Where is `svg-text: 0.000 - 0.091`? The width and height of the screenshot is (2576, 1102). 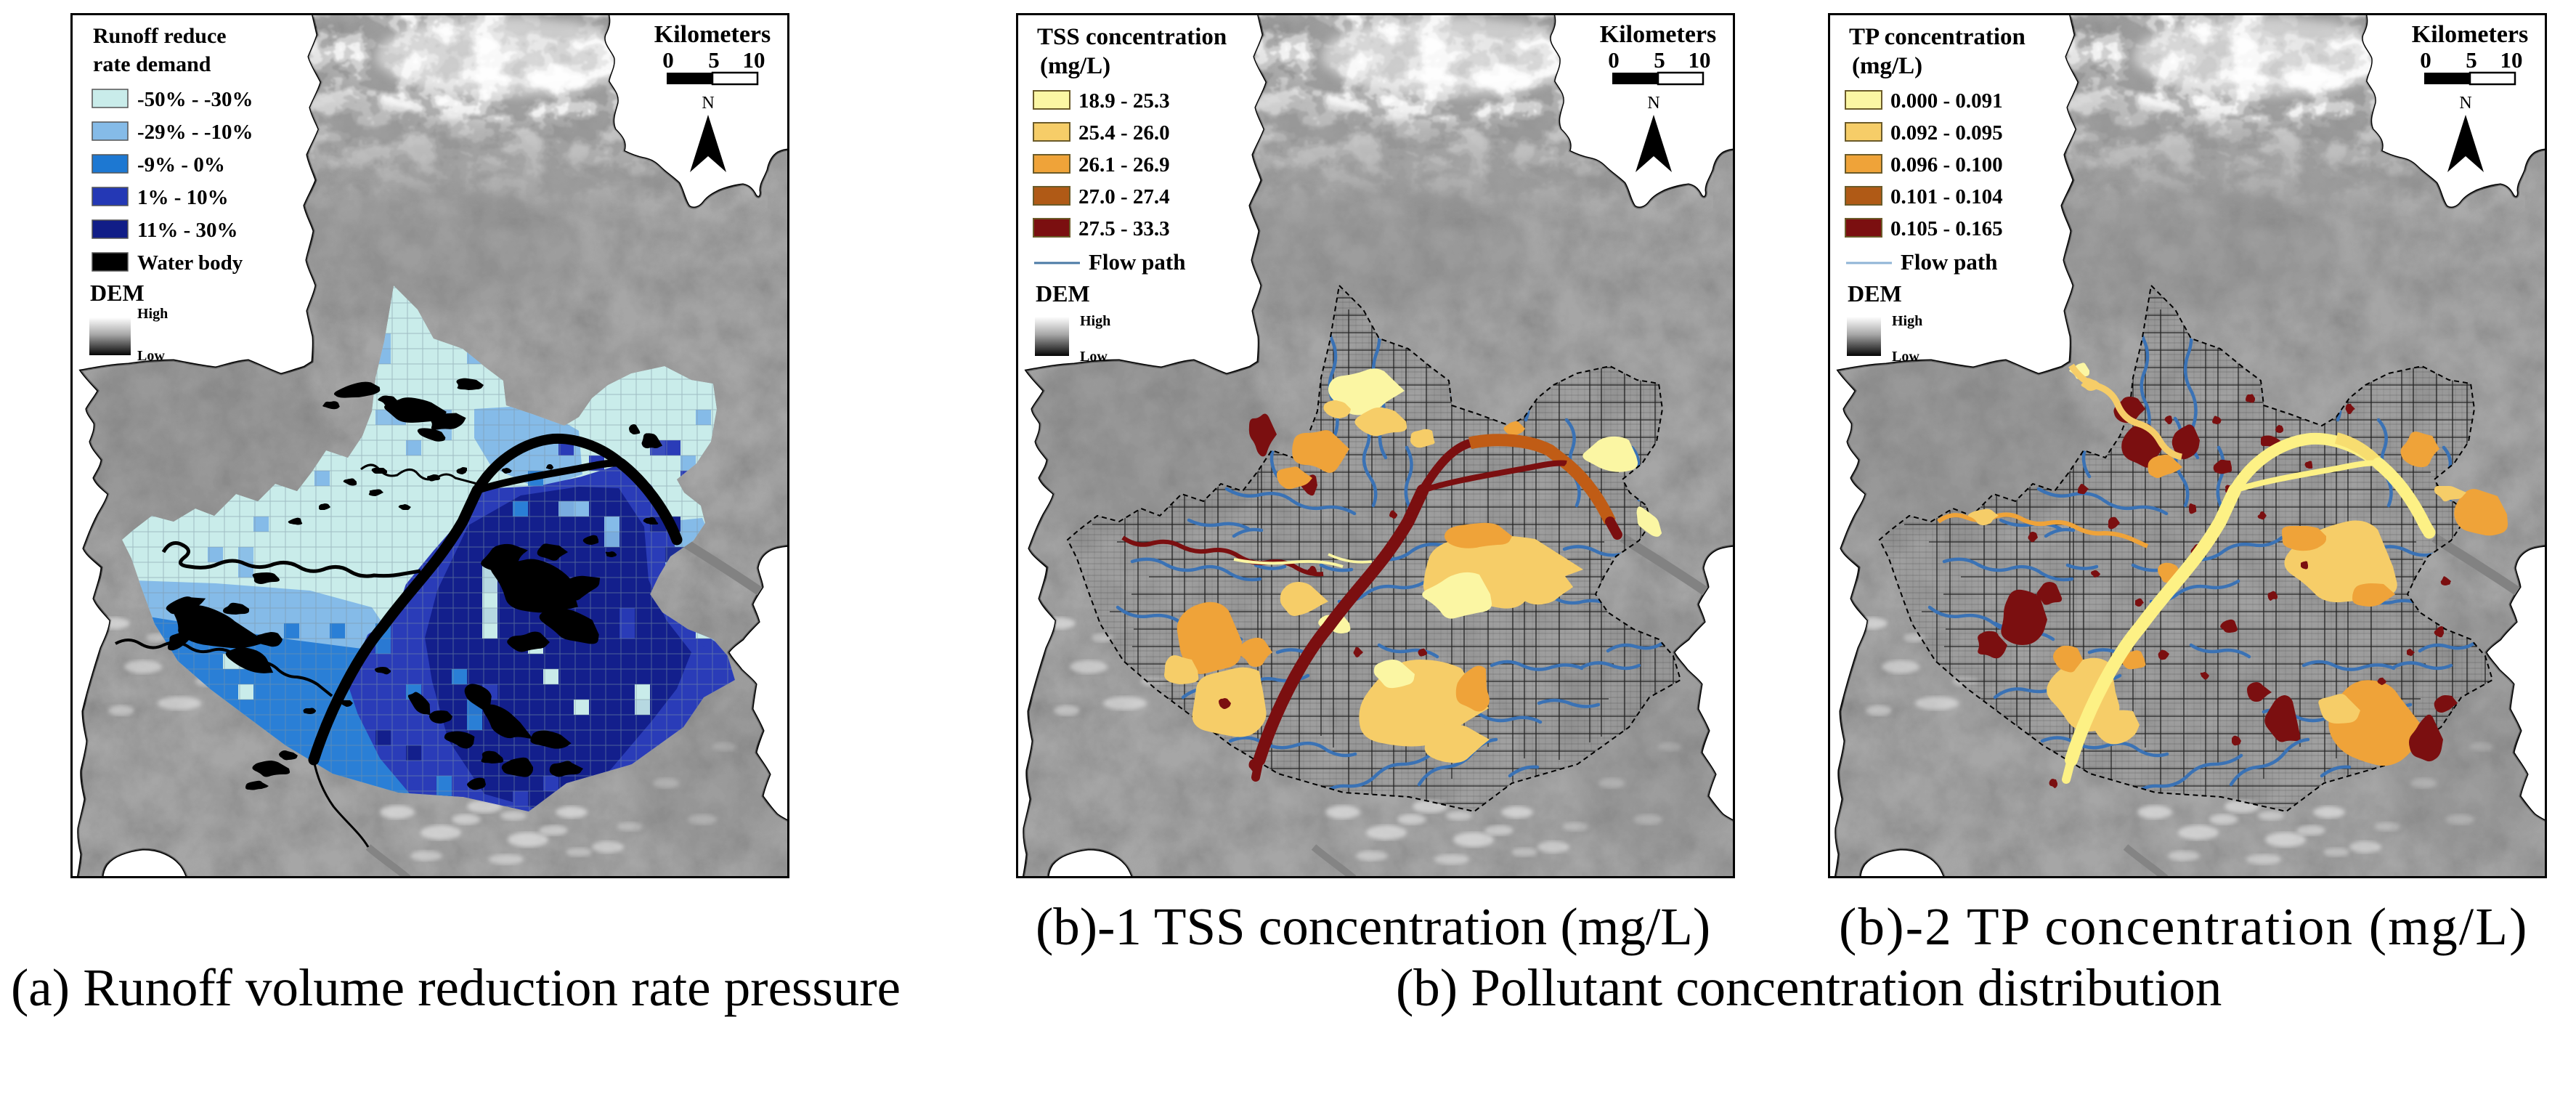 svg-text: 0.000 - 0.091 is located at coordinates (1947, 101).